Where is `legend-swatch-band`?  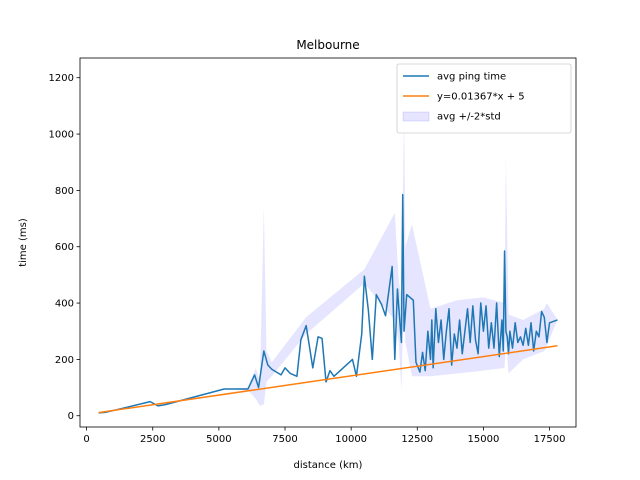 legend-swatch-band is located at coordinates (416, 116).